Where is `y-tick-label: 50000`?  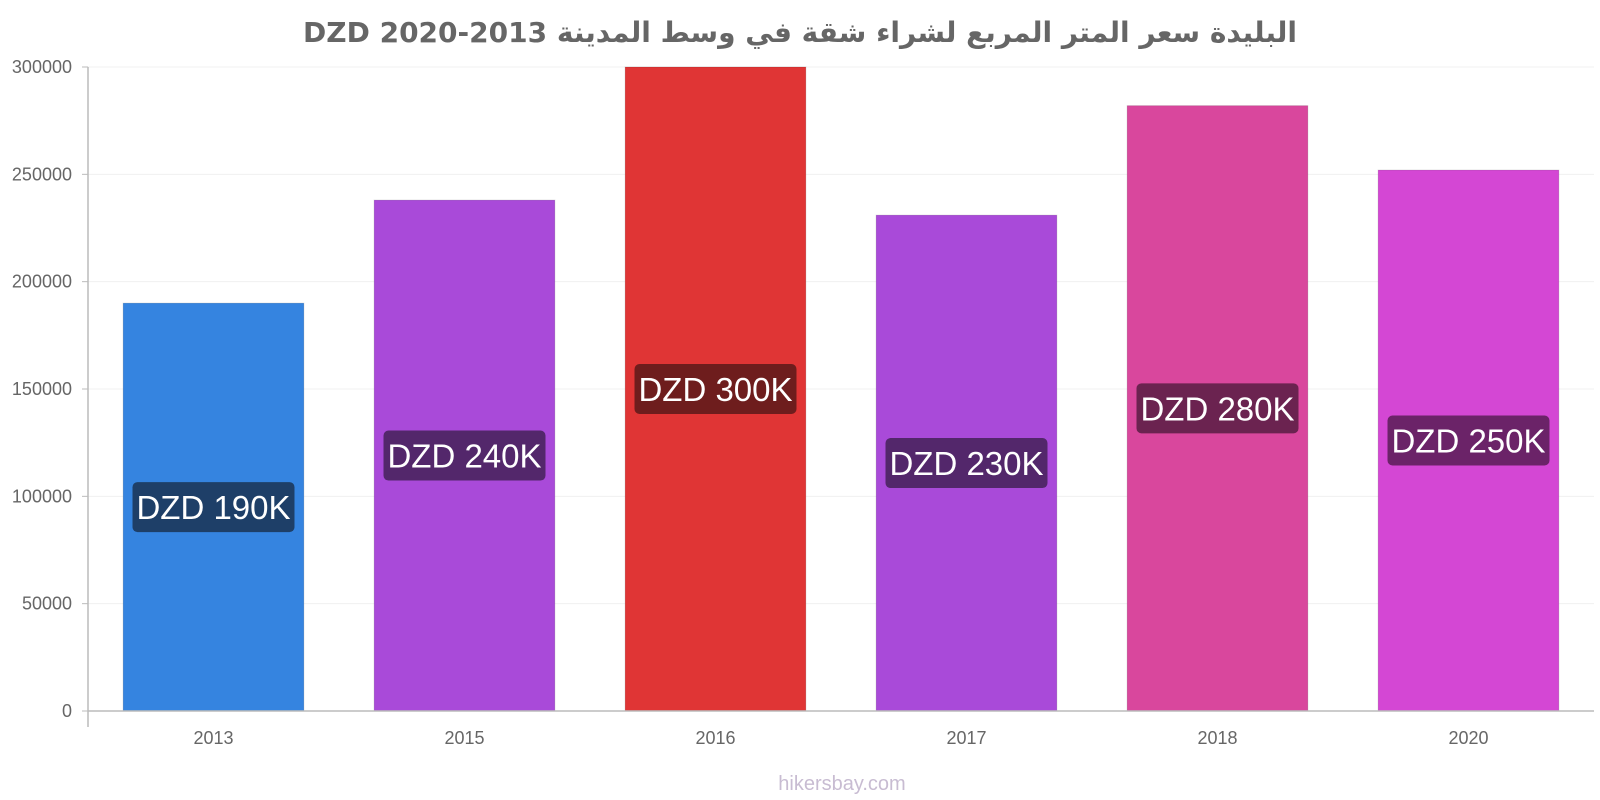
y-tick-label: 50000 is located at coordinates (47, 604).